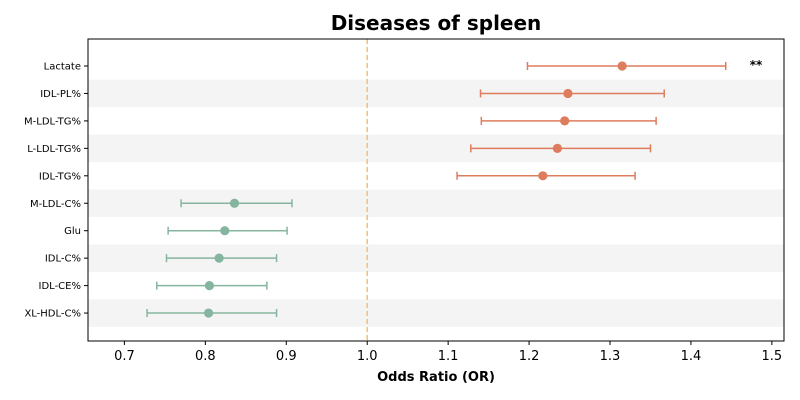  What do you see at coordinates (691, 356) in the screenshot?
I see `x-tick-label: 1.4` at bounding box center [691, 356].